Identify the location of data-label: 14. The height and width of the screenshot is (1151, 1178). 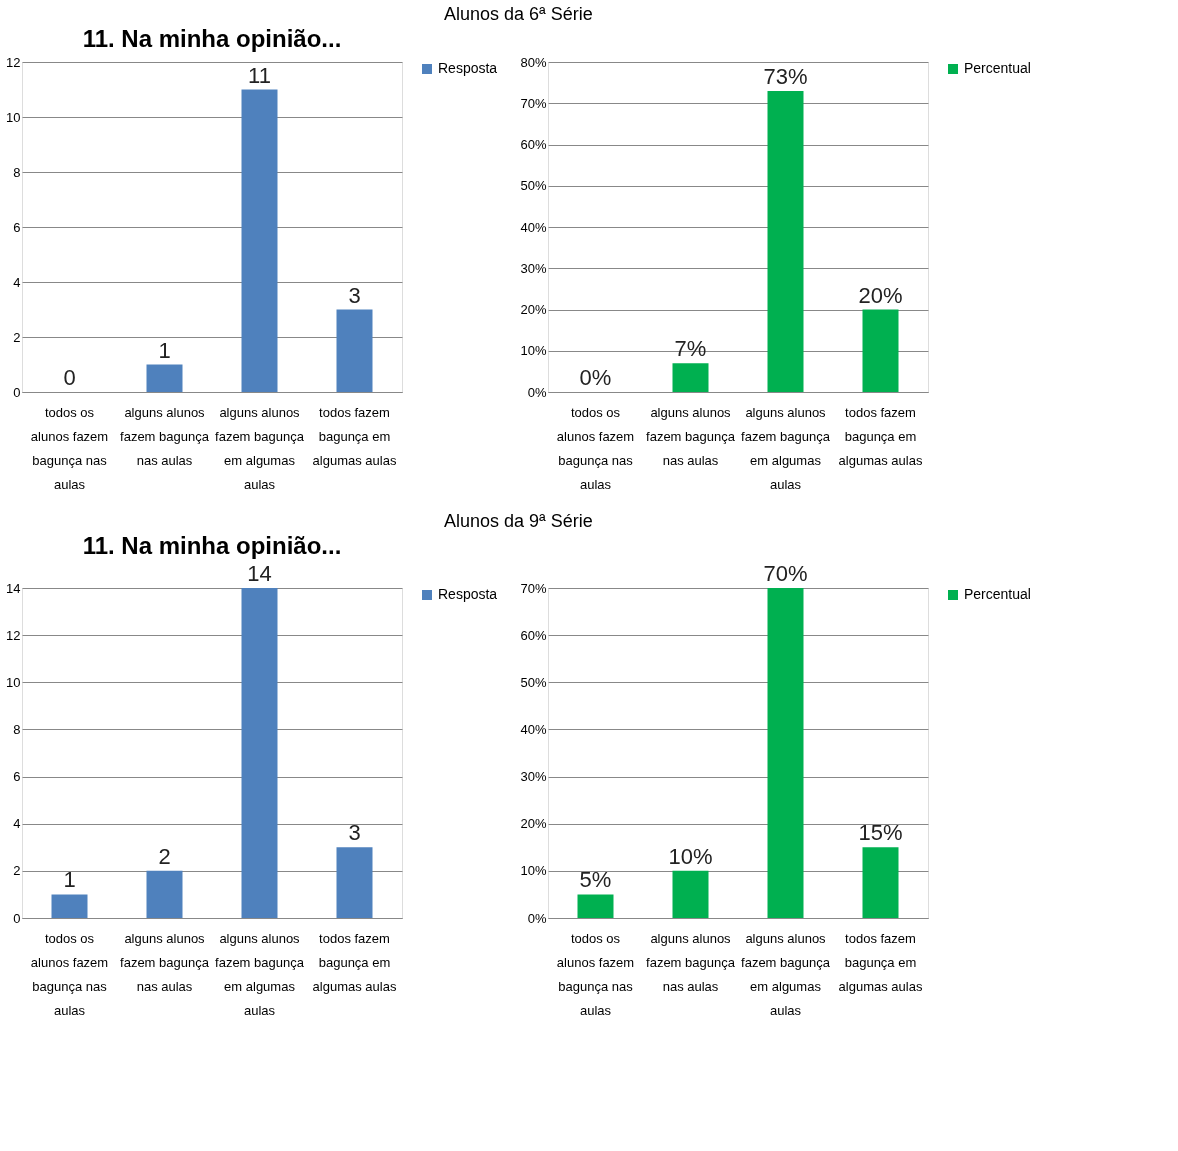
(259, 573).